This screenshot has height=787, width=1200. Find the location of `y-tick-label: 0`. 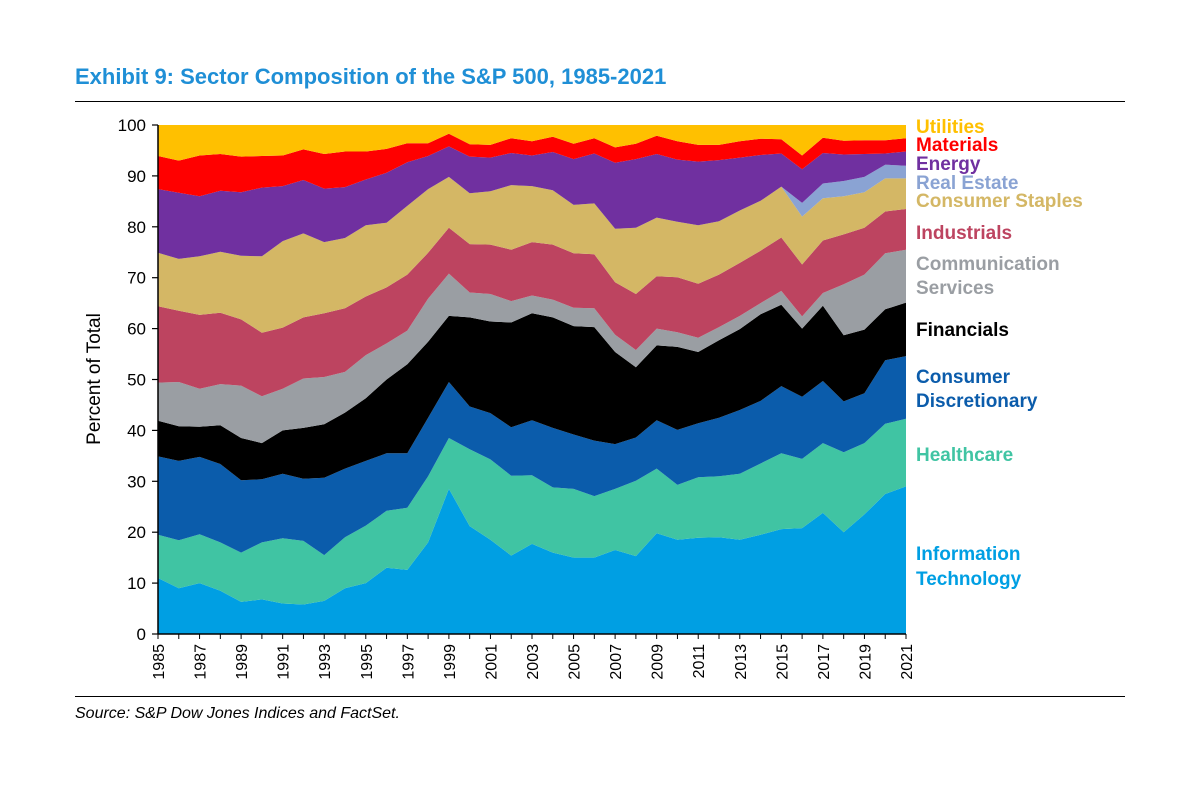

y-tick-label: 0 is located at coordinates (141, 634).